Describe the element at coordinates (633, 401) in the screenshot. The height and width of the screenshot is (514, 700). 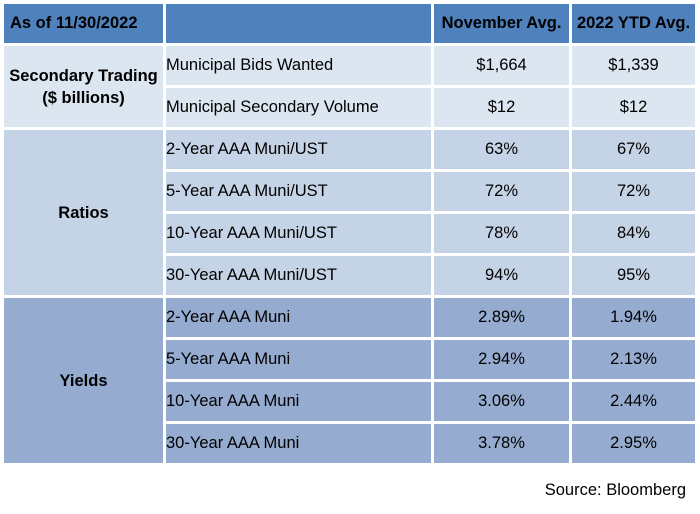
I see `row-ytd-value: 2.44%` at that location.